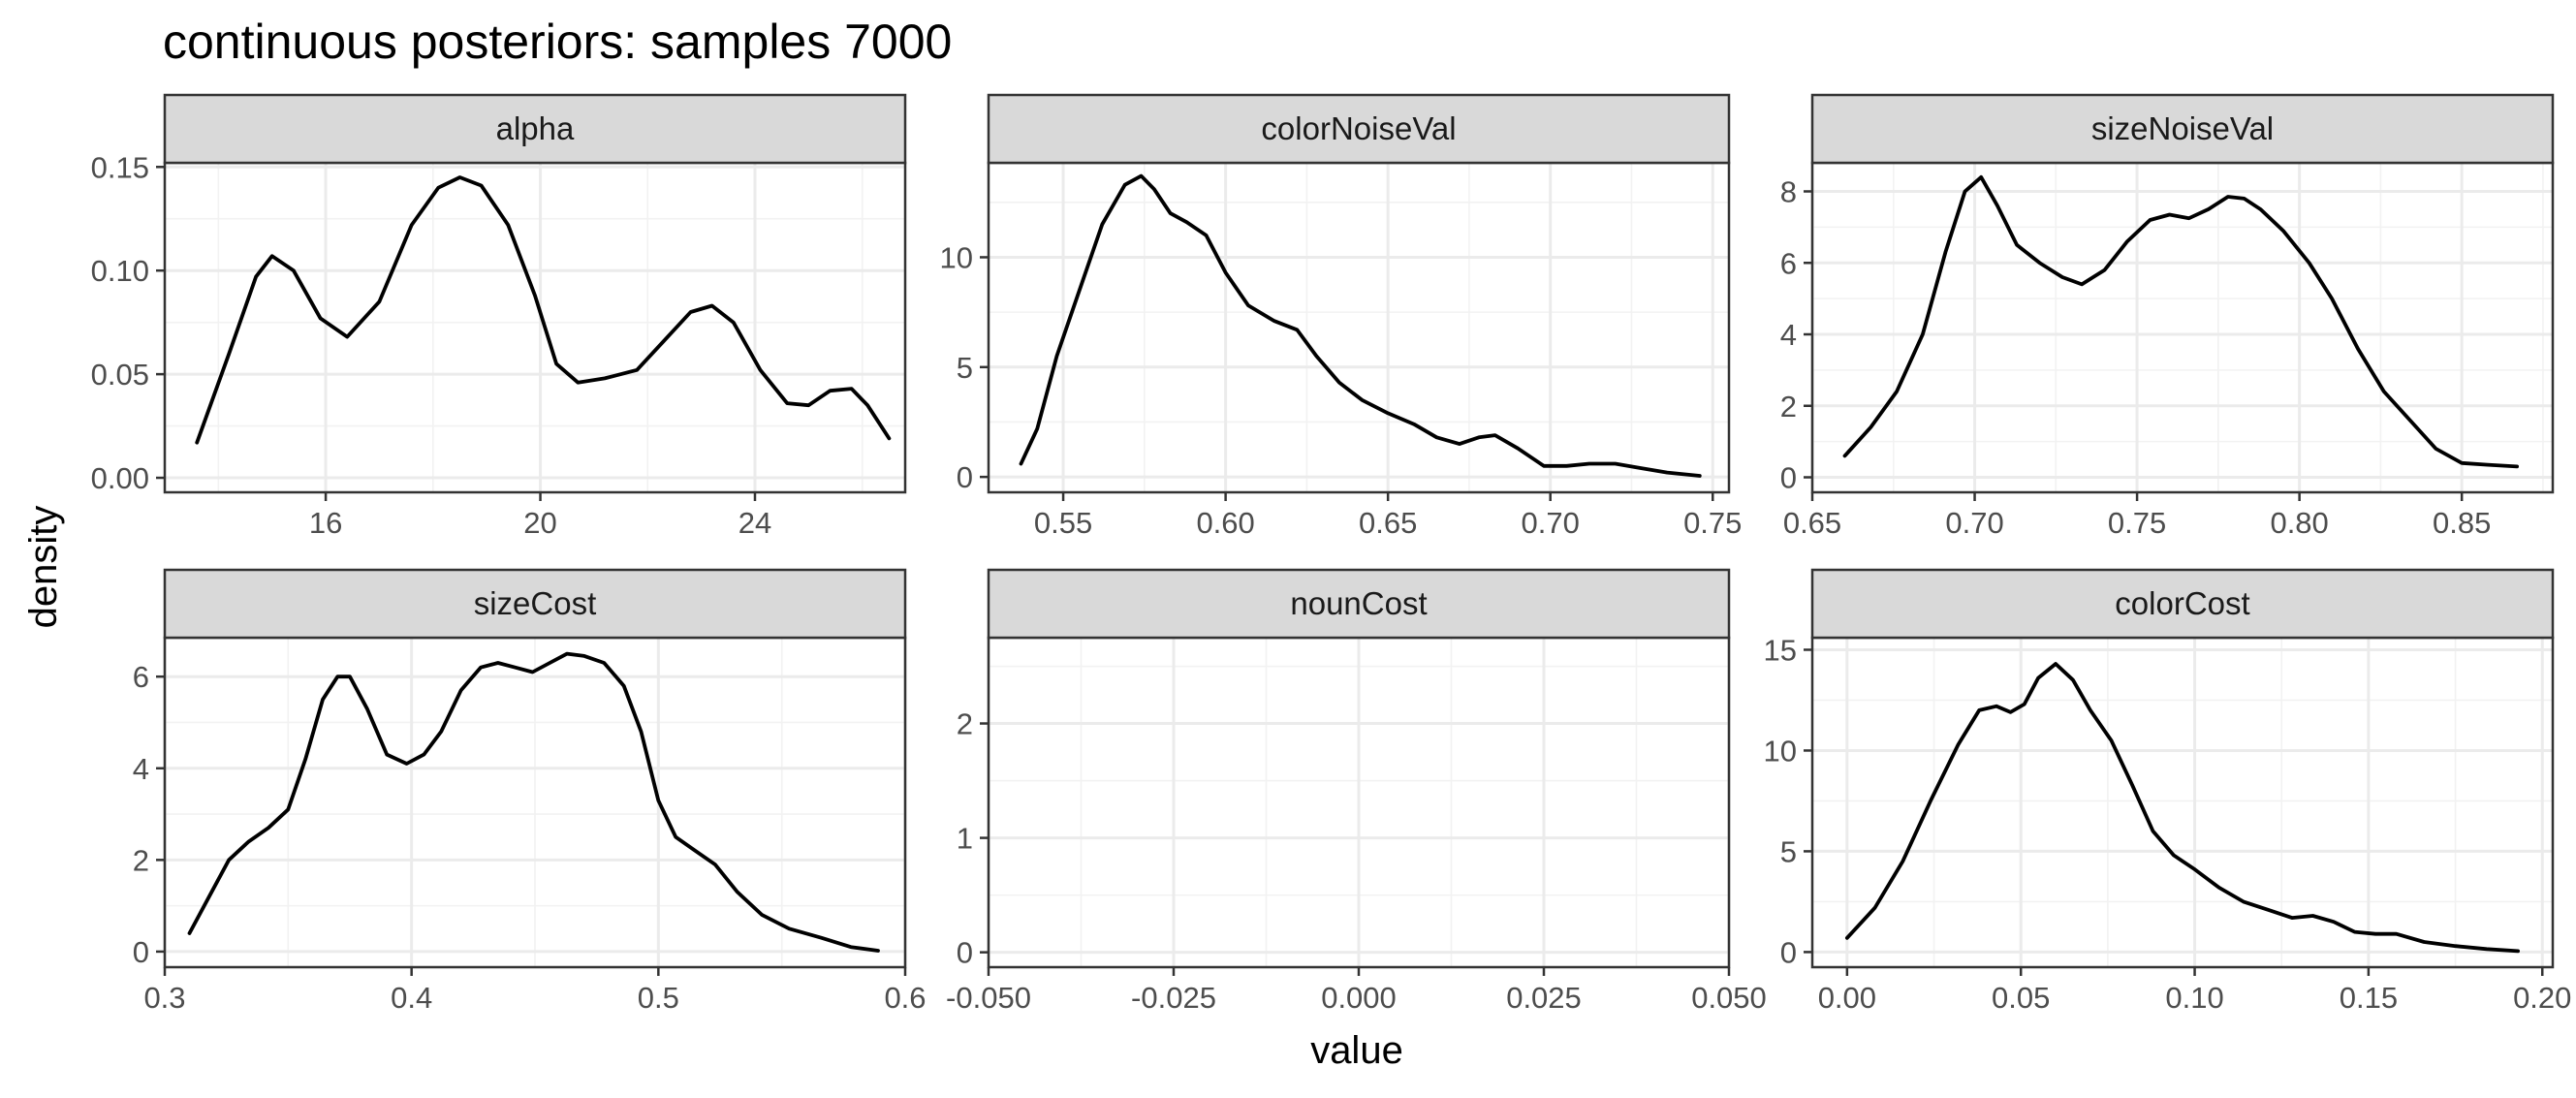 The image size is (2576, 1098). I want to click on facet-strip-nouncost, so click(1359, 604).